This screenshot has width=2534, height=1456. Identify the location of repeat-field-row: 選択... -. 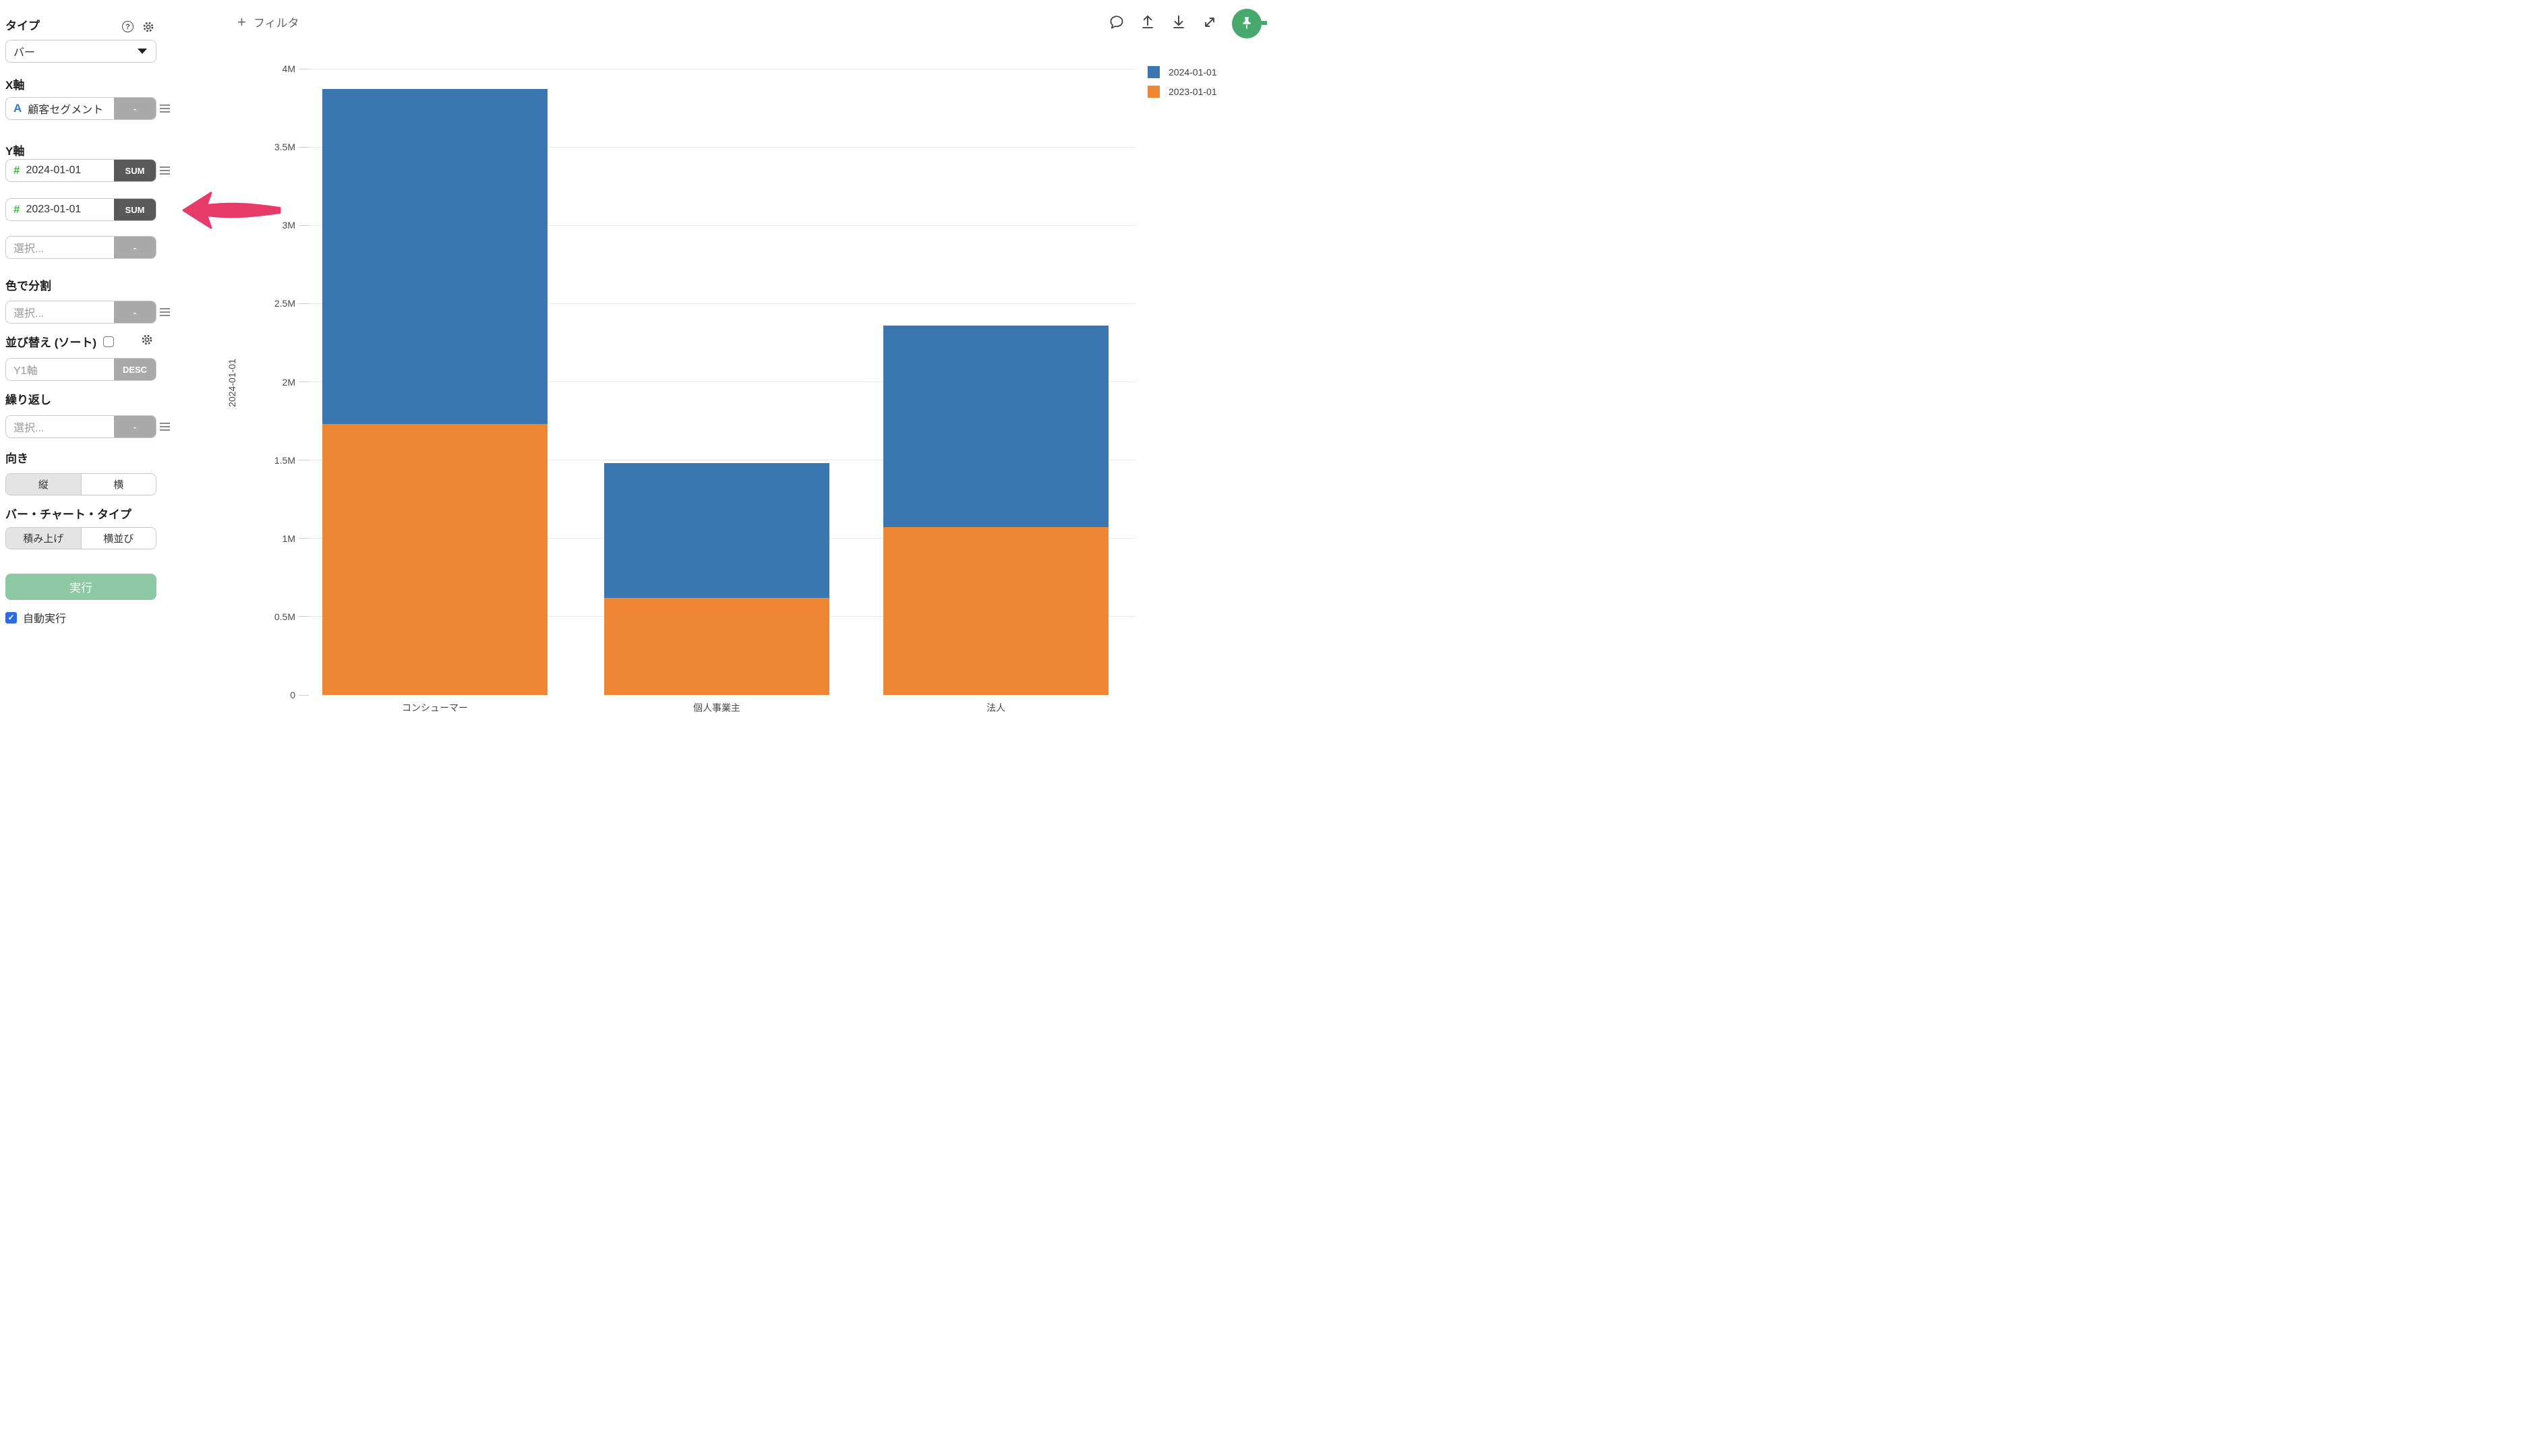
(80, 426).